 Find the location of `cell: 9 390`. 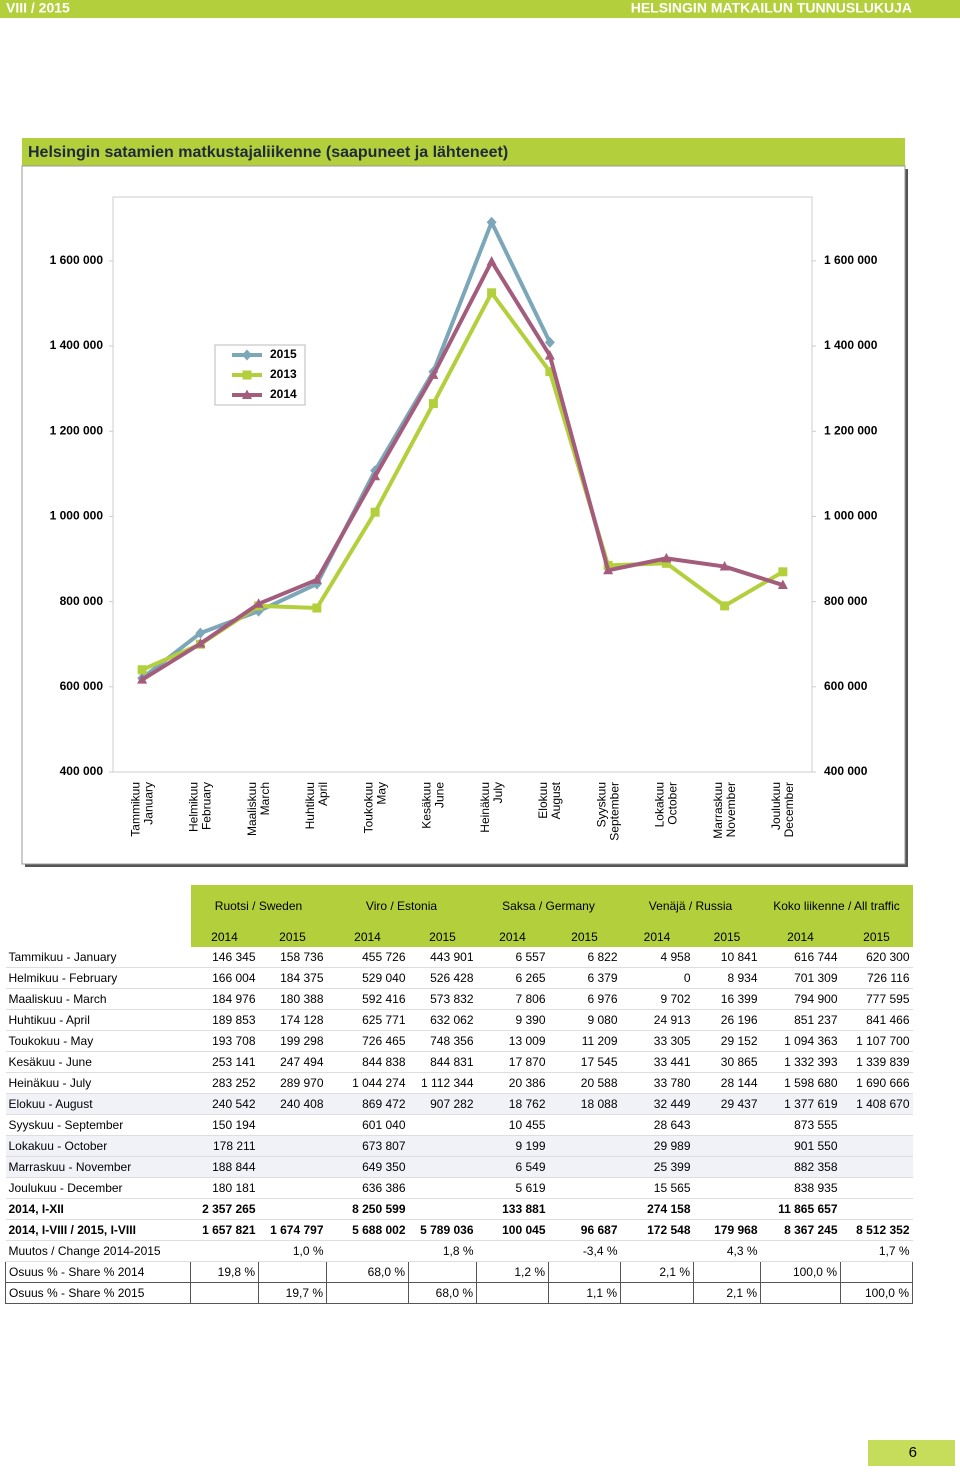

cell: 9 390 is located at coordinates (512, 1020).